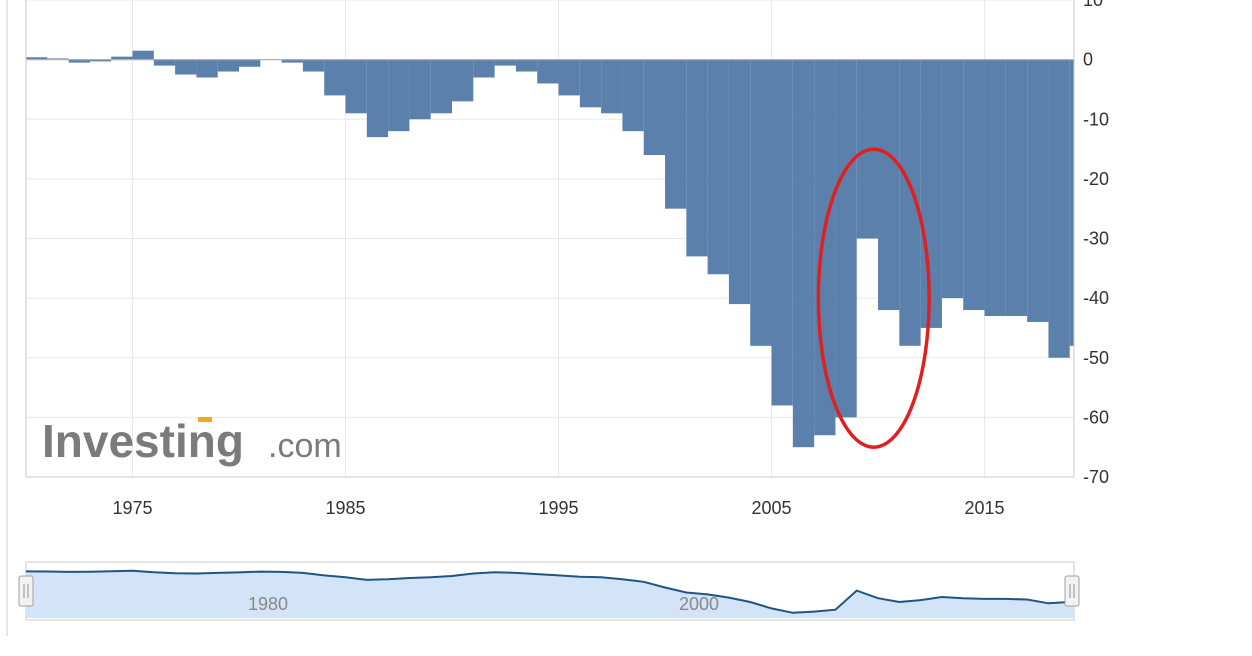 The height and width of the screenshot is (656, 1252). Describe the element at coordinates (1096, 119) in the screenshot. I see `y-tick-label: -10` at that location.